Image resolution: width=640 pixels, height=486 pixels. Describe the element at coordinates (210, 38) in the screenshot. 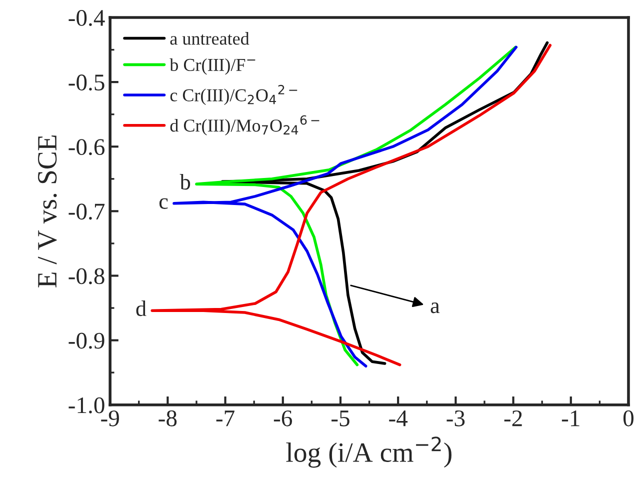

I see `legend-label: a untreated` at that location.